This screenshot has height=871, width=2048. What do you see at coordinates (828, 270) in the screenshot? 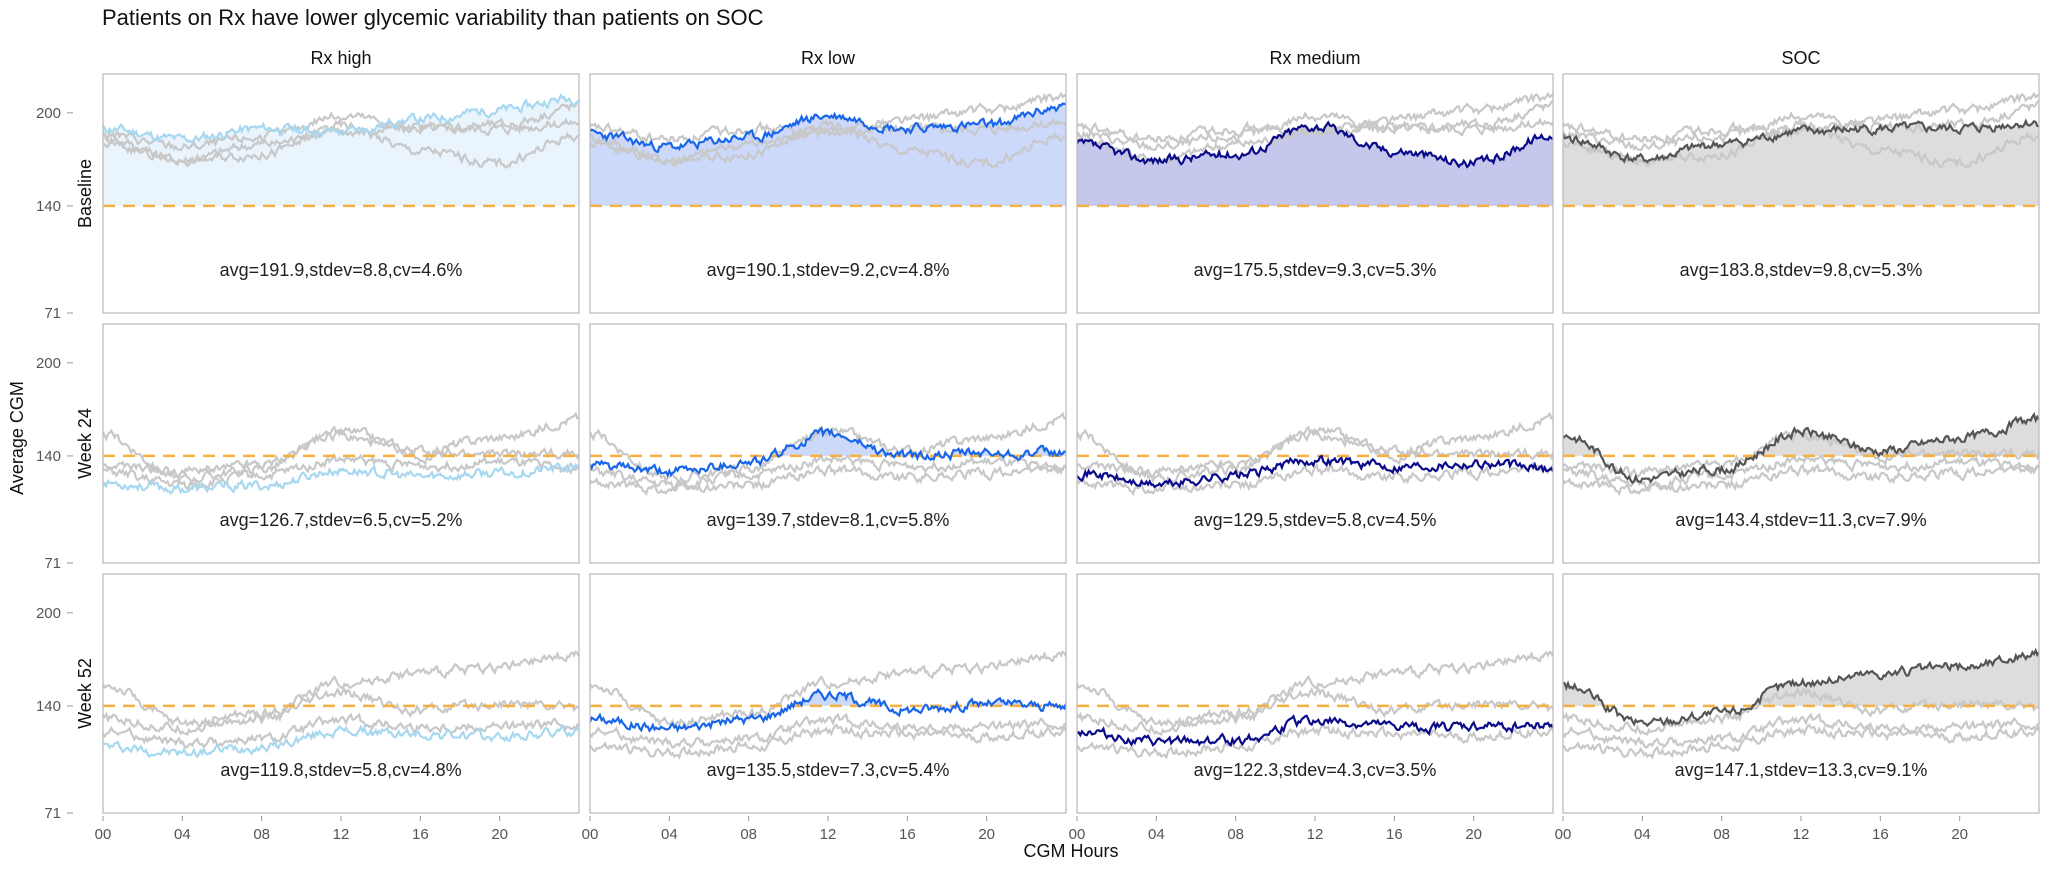
I see `panel-stats-label: avg=190.1,stdev=9.2,cv=4.8%` at bounding box center [828, 270].